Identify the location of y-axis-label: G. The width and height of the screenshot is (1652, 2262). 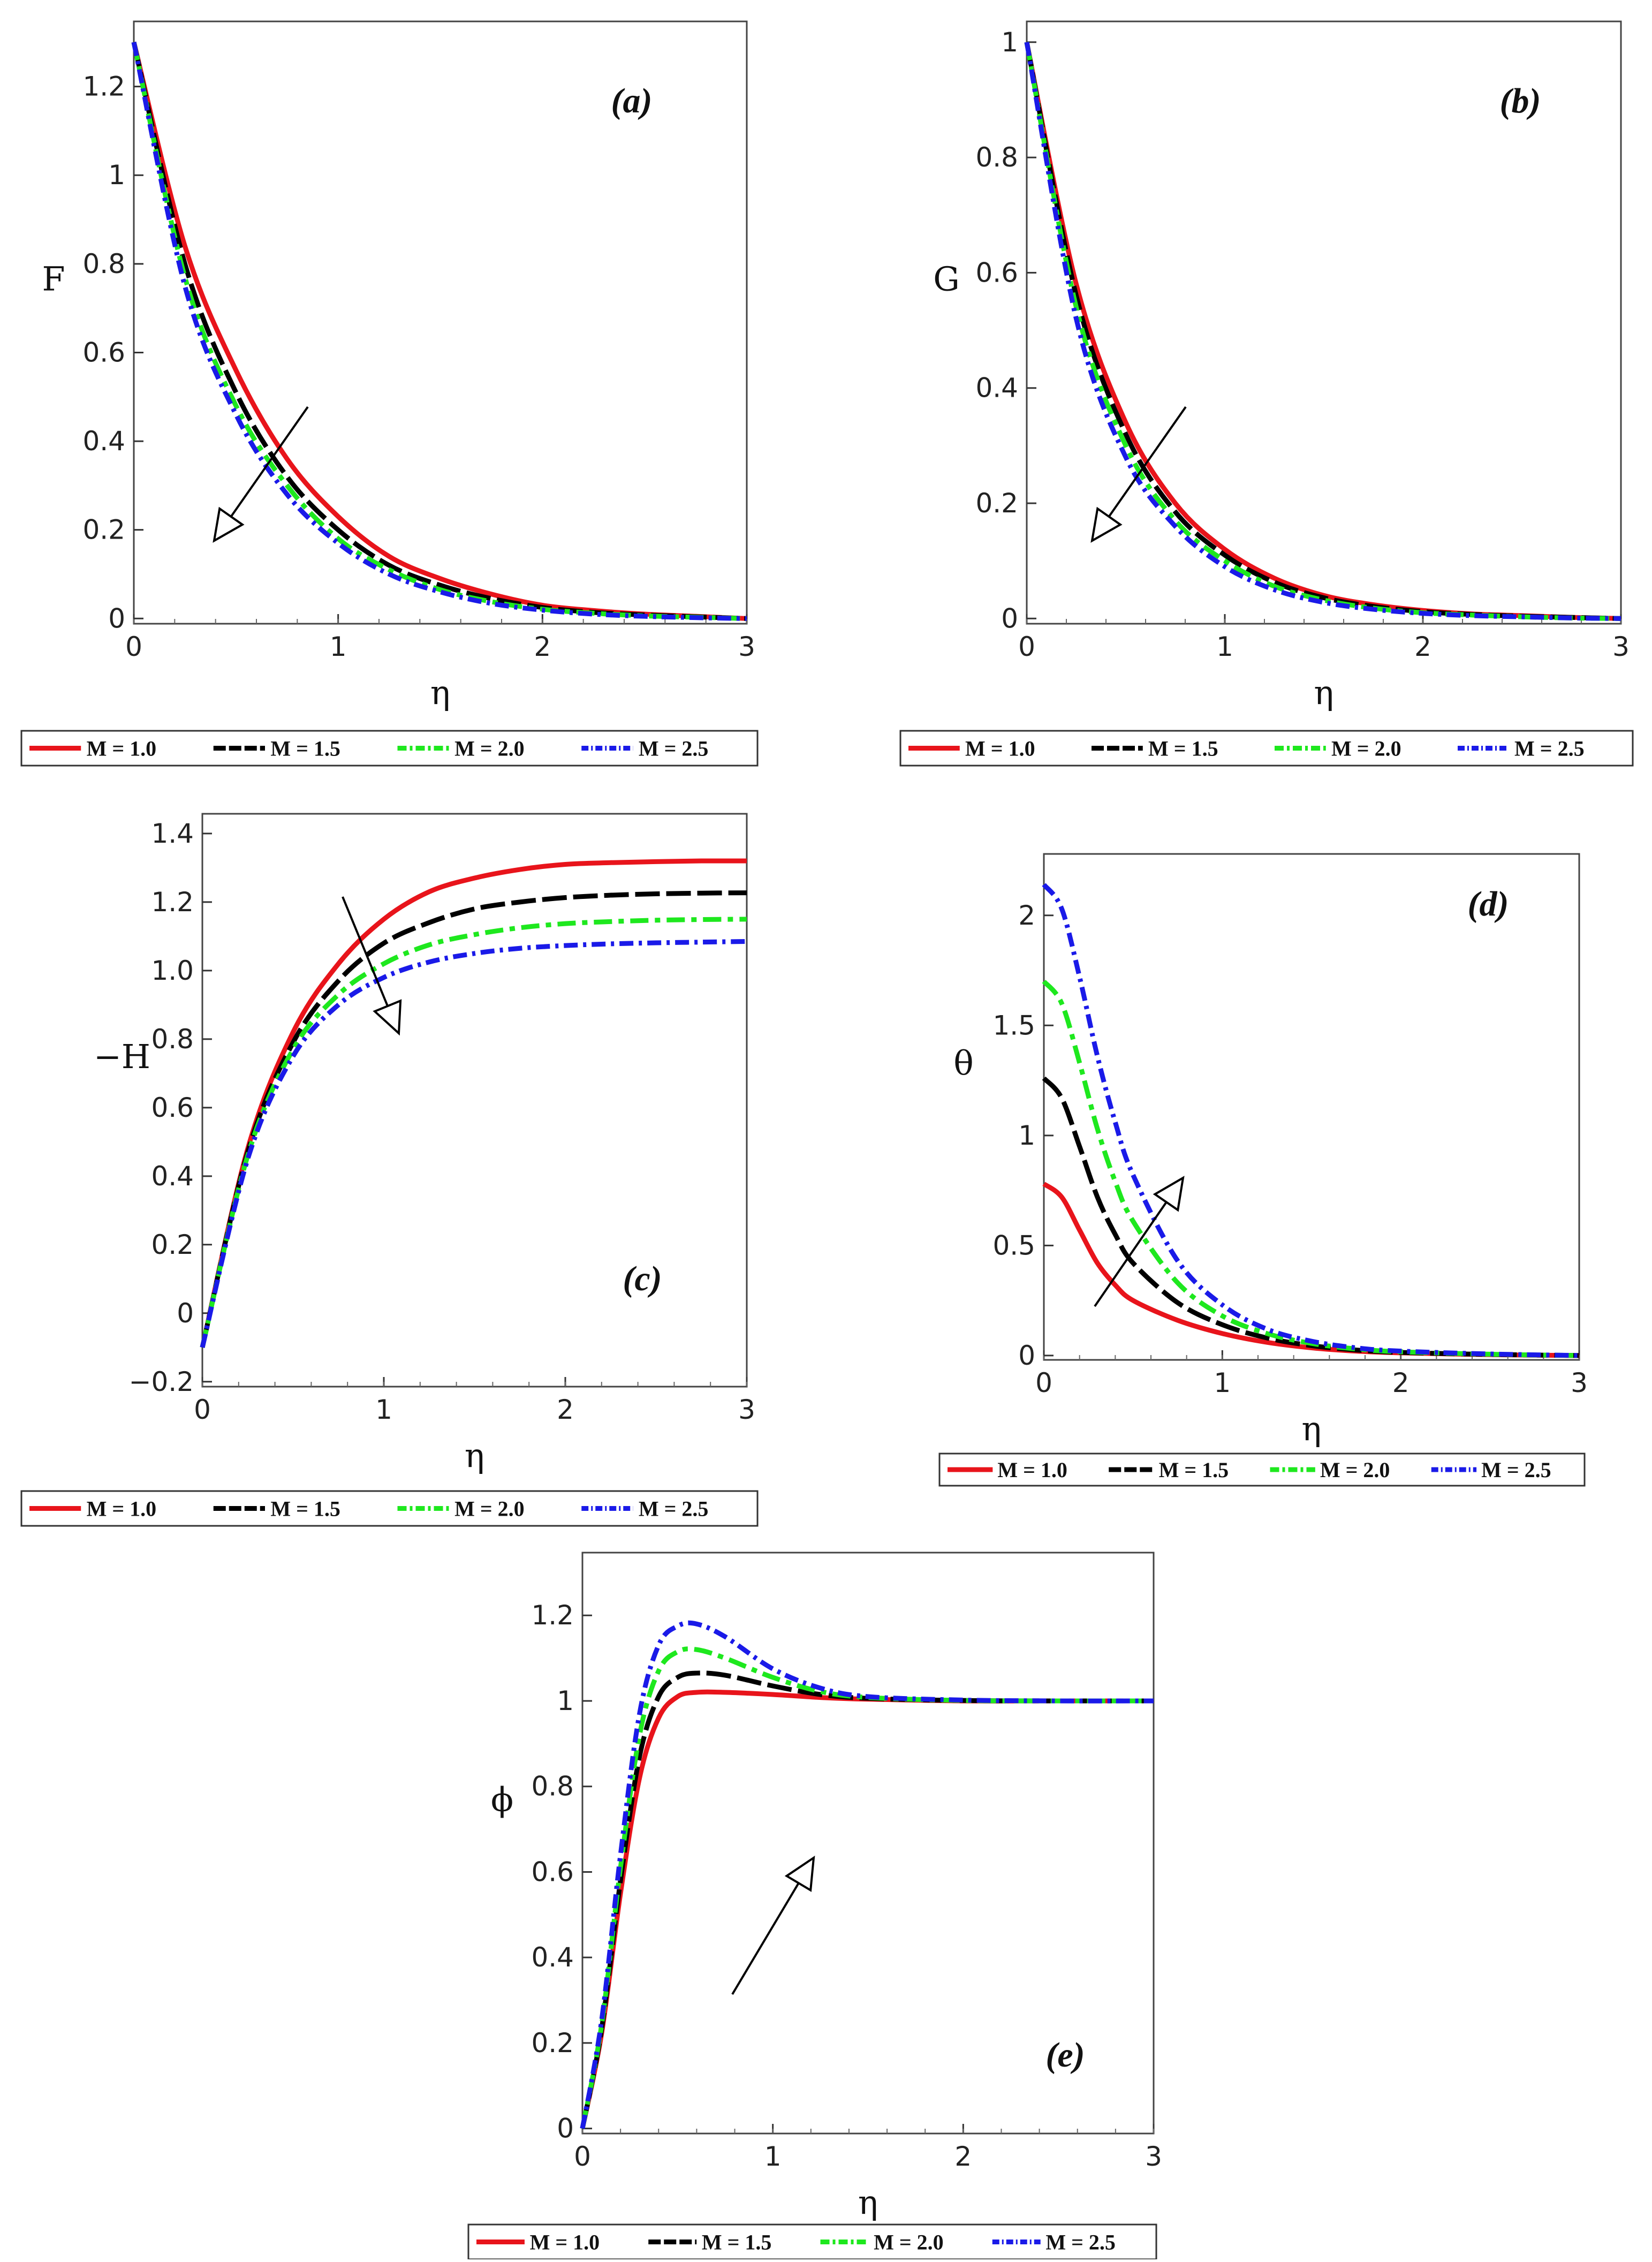
(947, 279).